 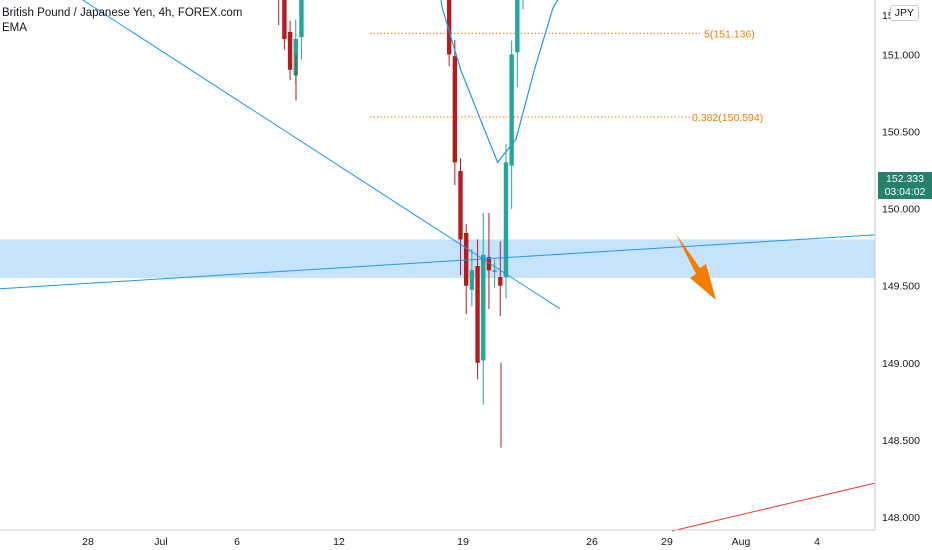 What do you see at coordinates (888, 16) in the screenshot?
I see `y-tick-label: 15` at bounding box center [888, 16].